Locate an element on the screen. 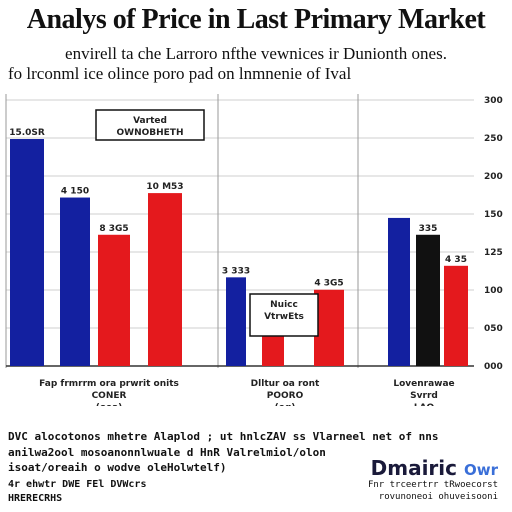 Image resolution: width=512 pixels, height=512 pixels. y-tick-label: 125 is located at coordinates (493, 253).